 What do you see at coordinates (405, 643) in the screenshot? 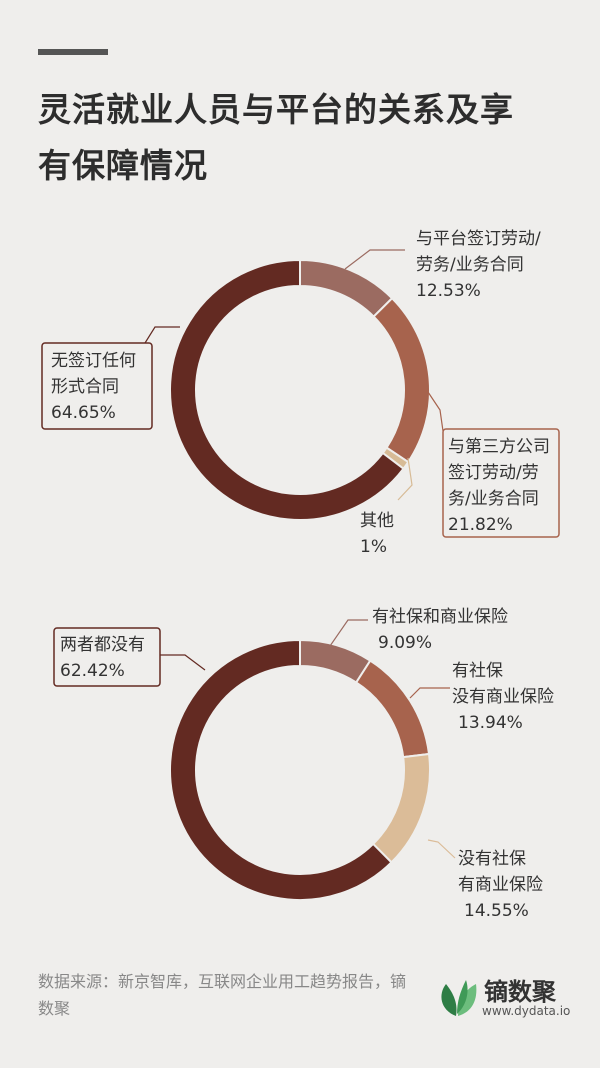
I see `value-slice-1: 9.09%` at bounding box center [405, 643].